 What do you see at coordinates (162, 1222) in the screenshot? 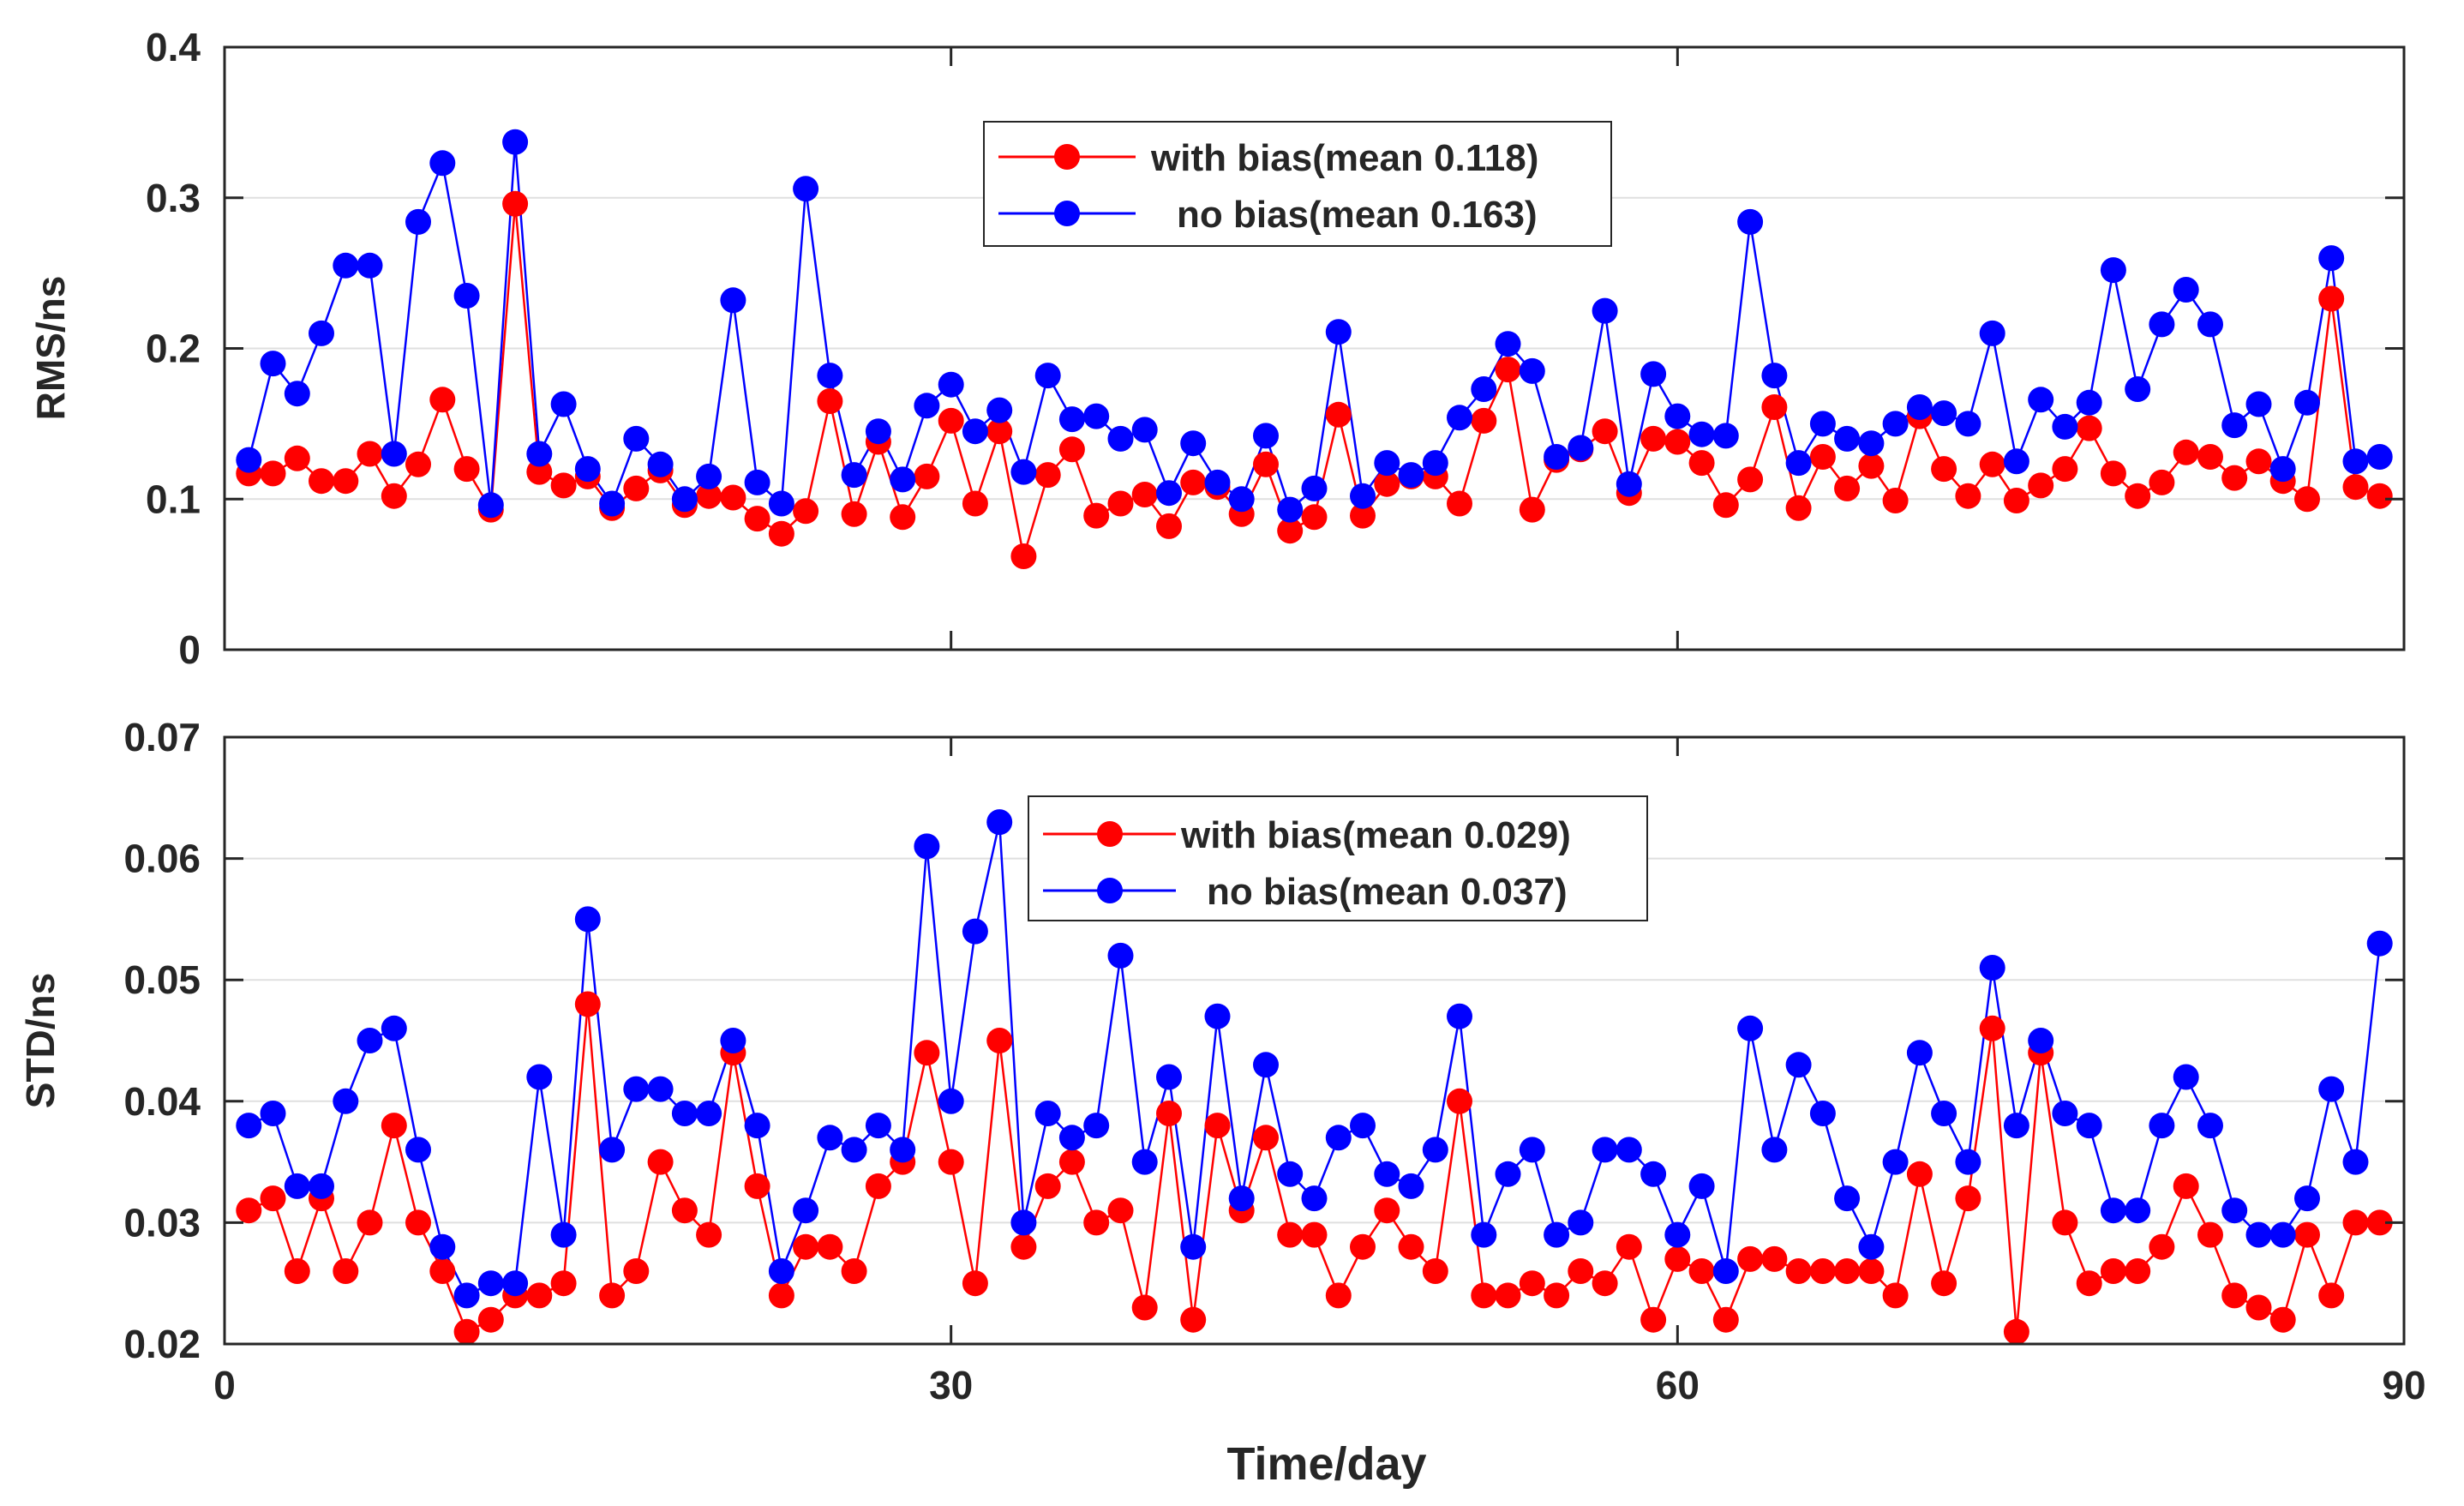
I see `std-ytick-label: 0.03` at bounding box center [162, 1222].